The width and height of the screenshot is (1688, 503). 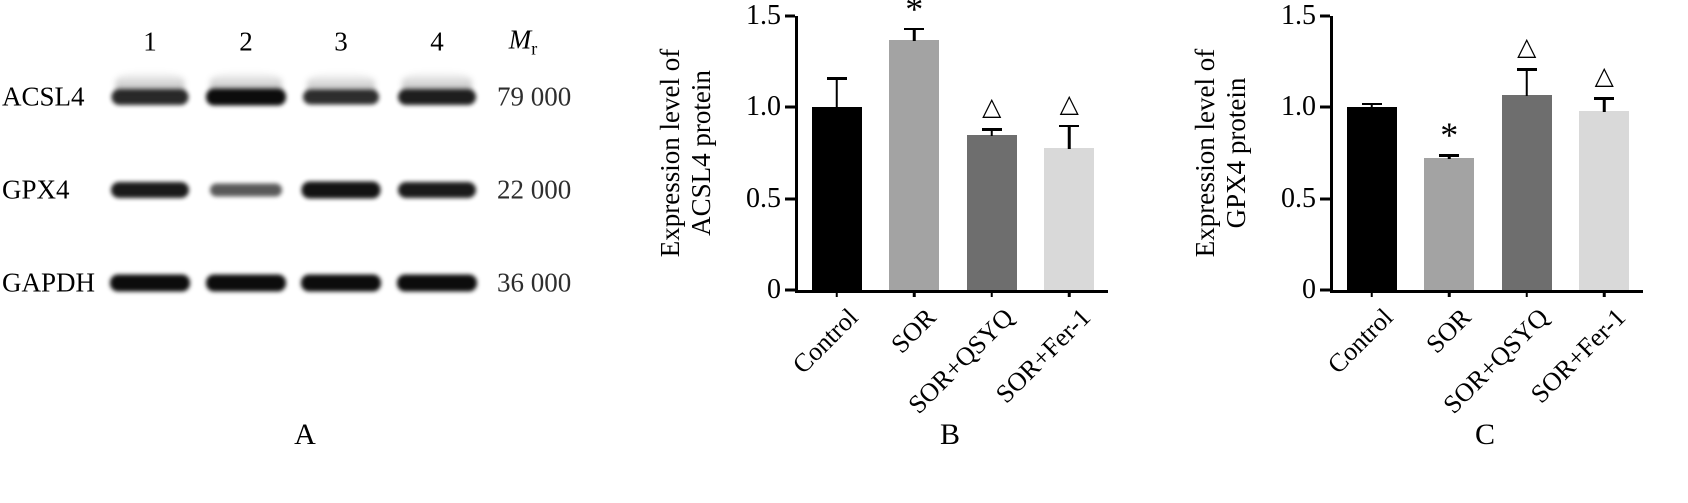 I want to click on y-axis-title: Expression level of GPX4 protein, so click(x=1222, y=161).